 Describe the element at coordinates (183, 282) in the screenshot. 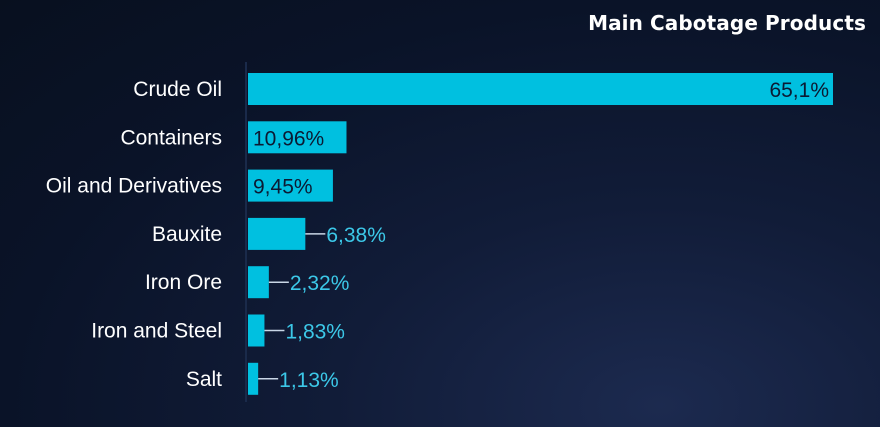

I see `category-label: Iron Ore` at that location.